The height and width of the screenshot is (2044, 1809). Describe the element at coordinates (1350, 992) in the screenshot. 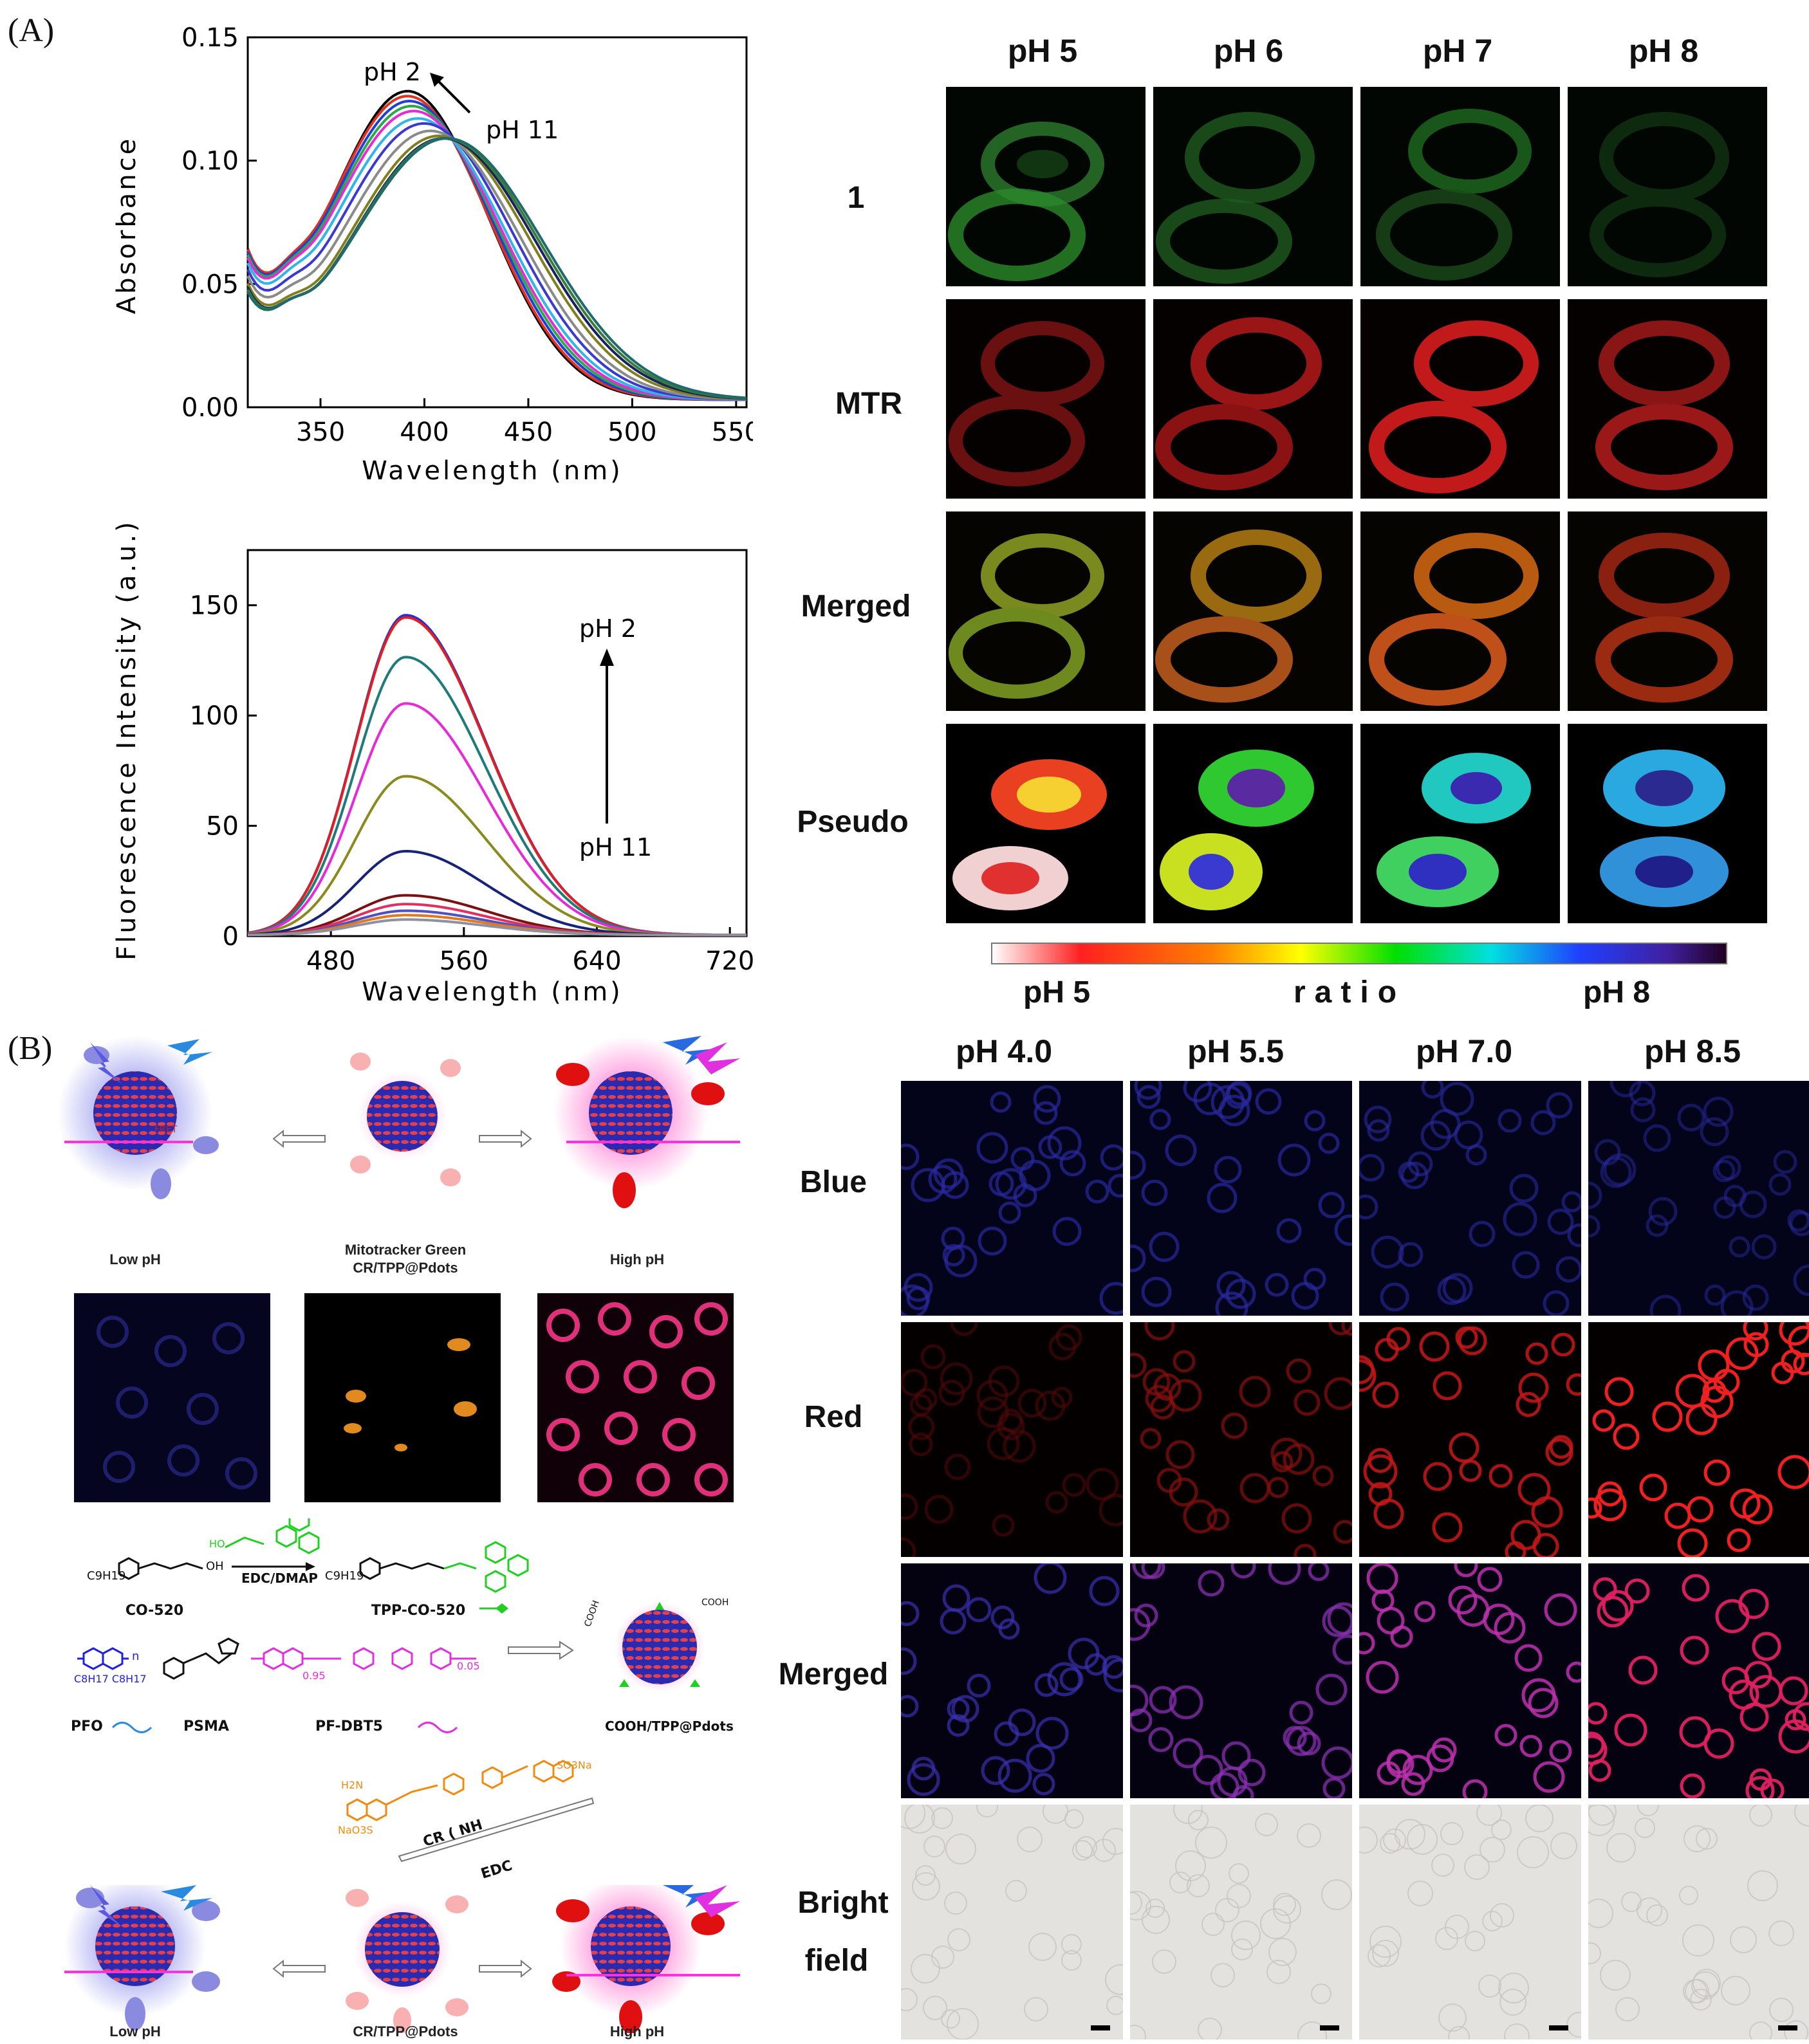

I see `colorbar-middle-label: ratio` at that location.